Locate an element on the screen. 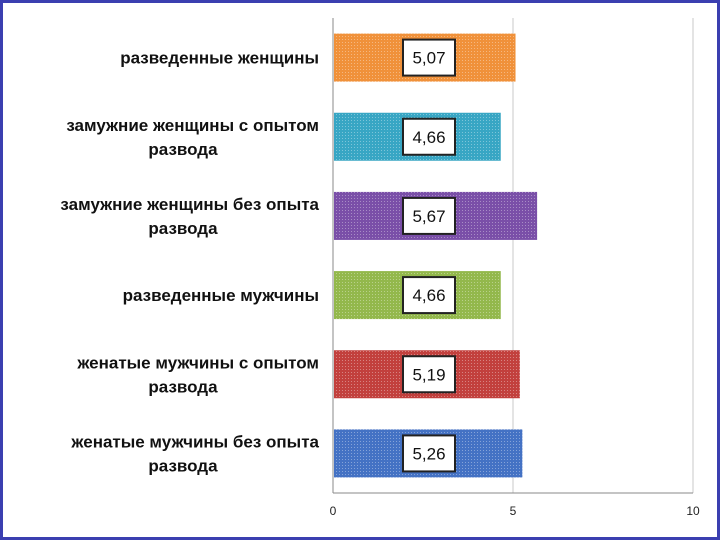 The image size is (720, 540). category-label-4-line-1: развода is located at coordinates (183, 386).